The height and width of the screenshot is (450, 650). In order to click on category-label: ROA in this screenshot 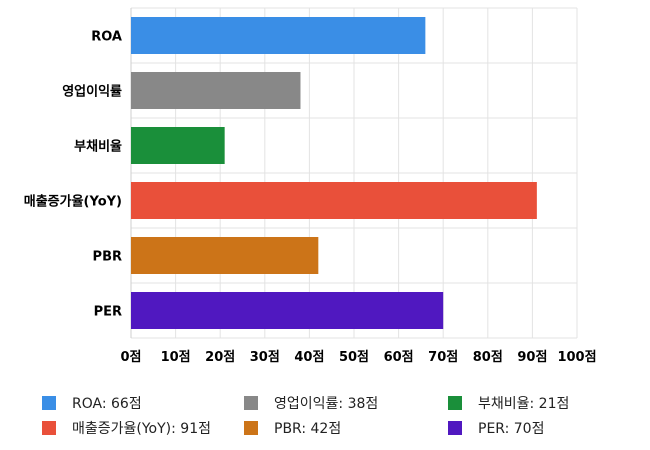, I will do `click(106, 37)`.